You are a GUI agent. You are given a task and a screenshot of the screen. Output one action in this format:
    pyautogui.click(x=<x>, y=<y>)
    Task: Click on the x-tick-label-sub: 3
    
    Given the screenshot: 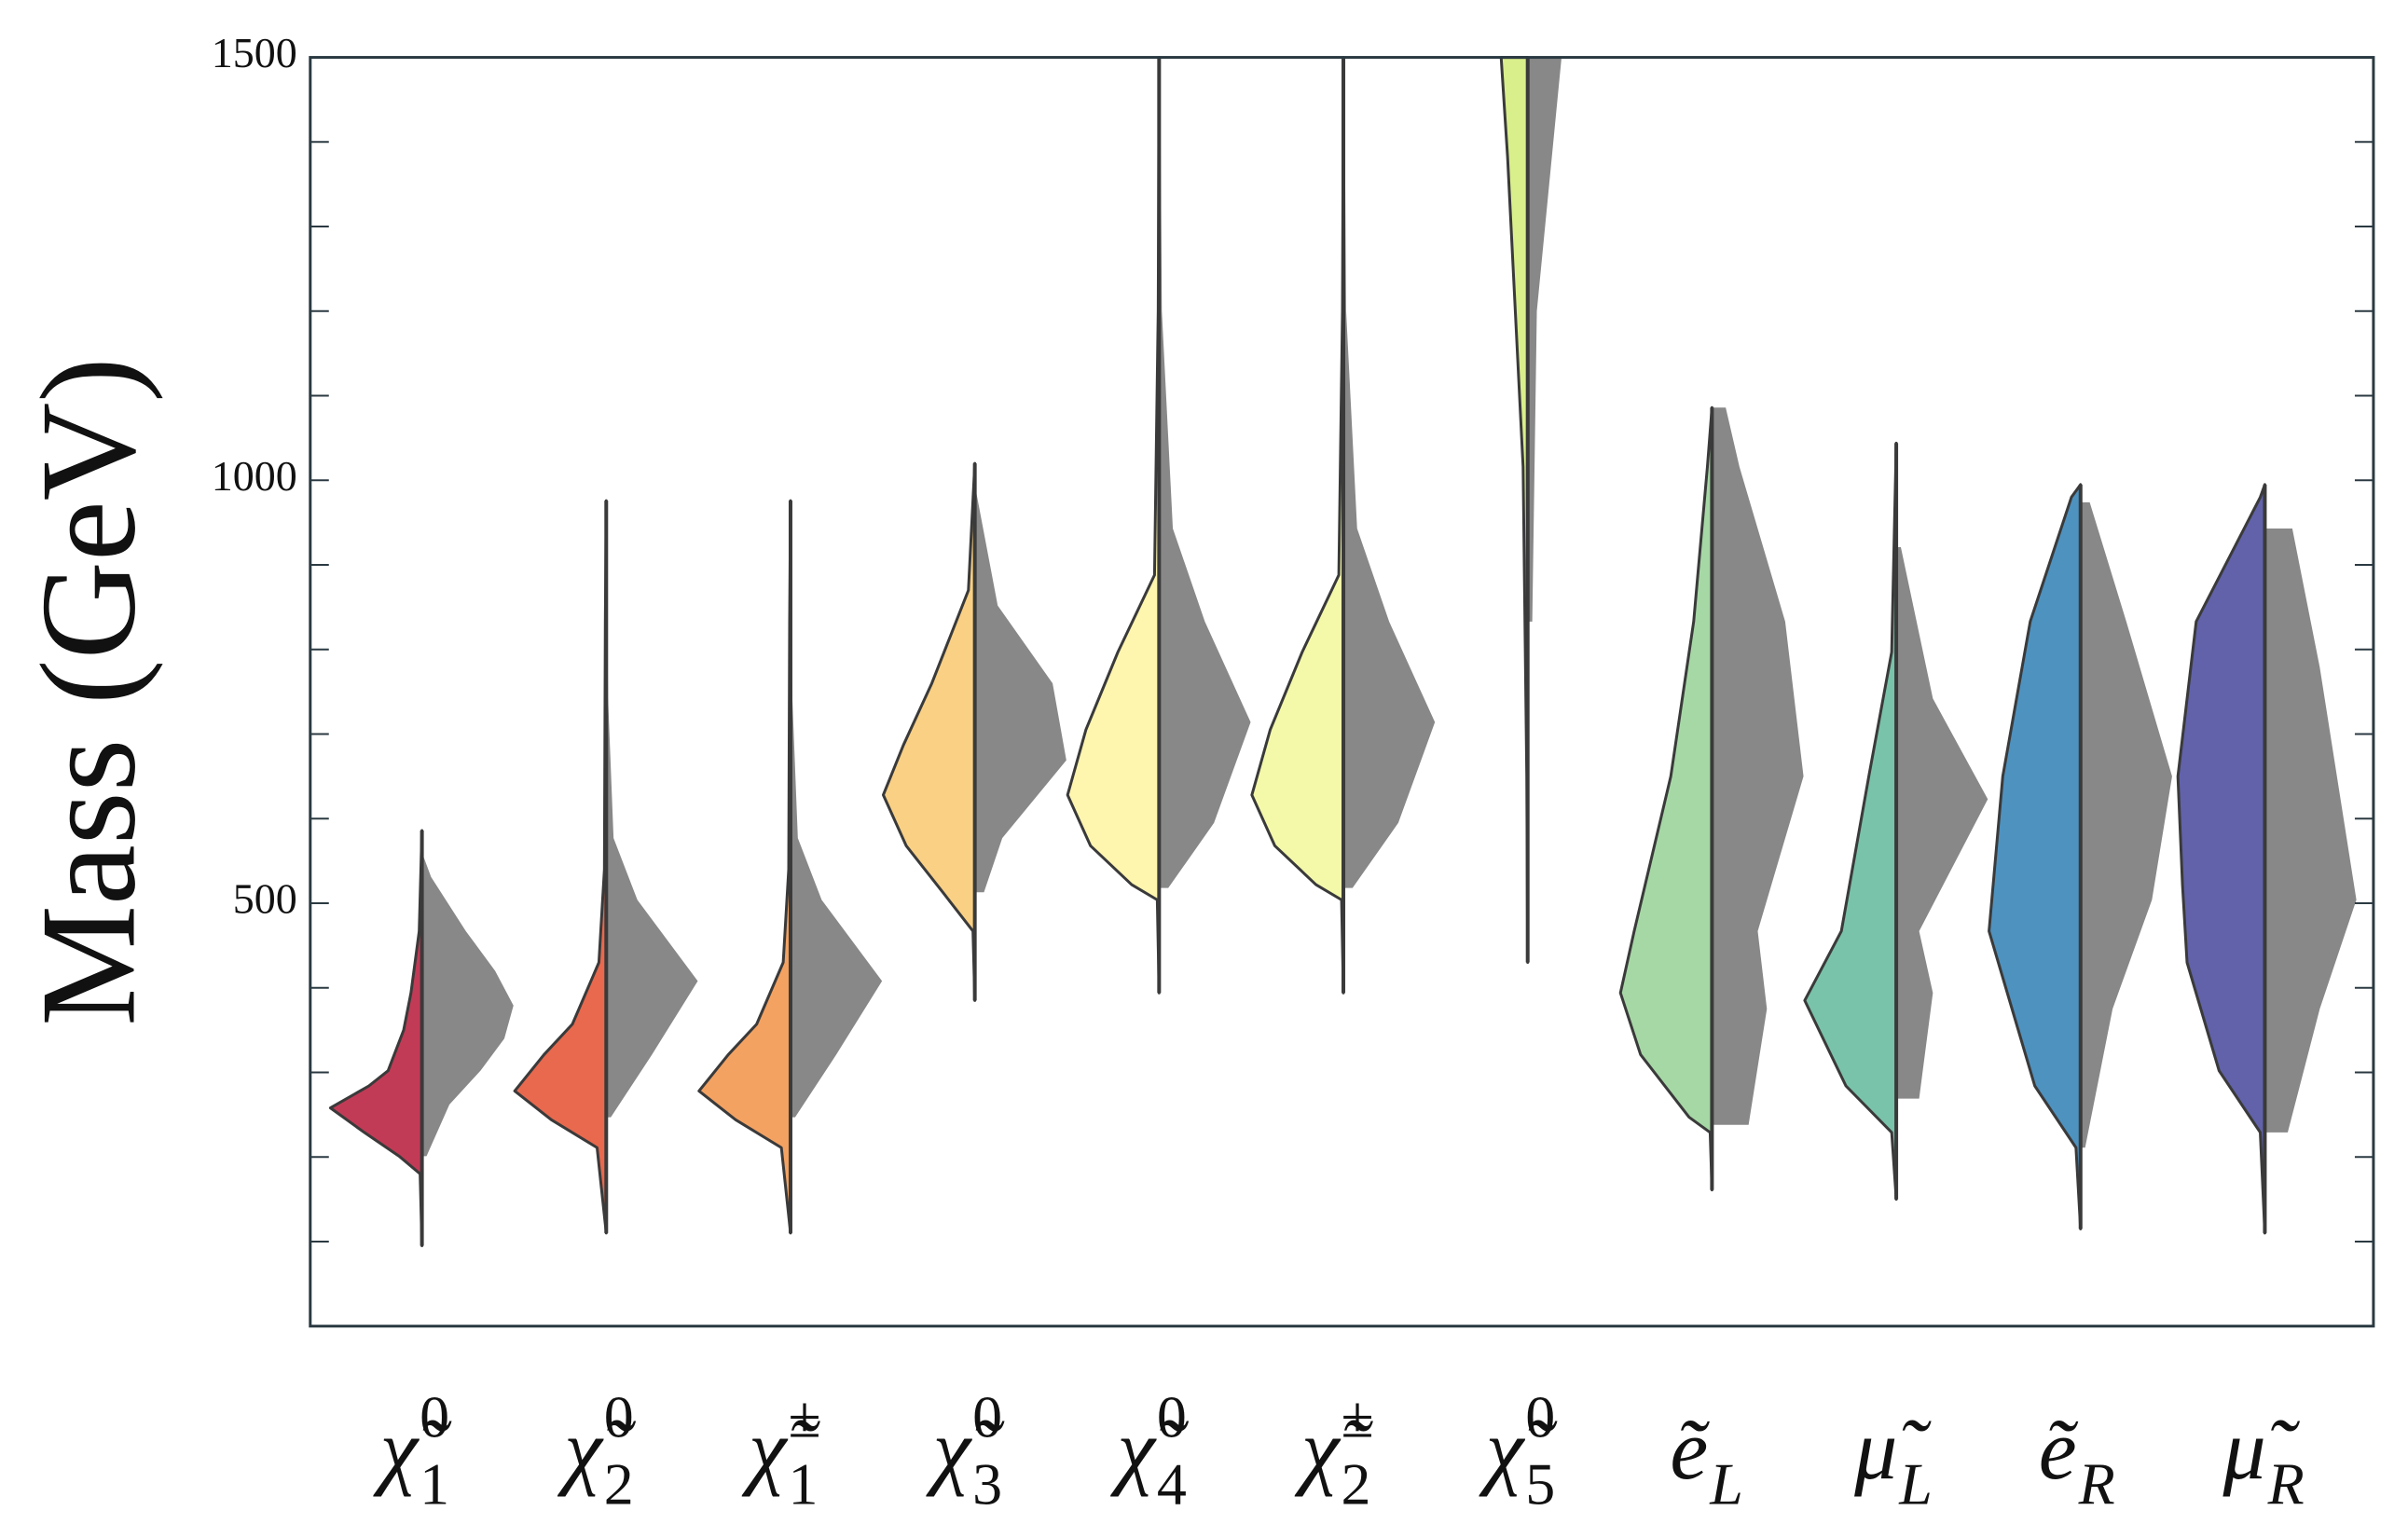 What is the action you would take?
    pyautogui.click(x=987, y=1484)
    